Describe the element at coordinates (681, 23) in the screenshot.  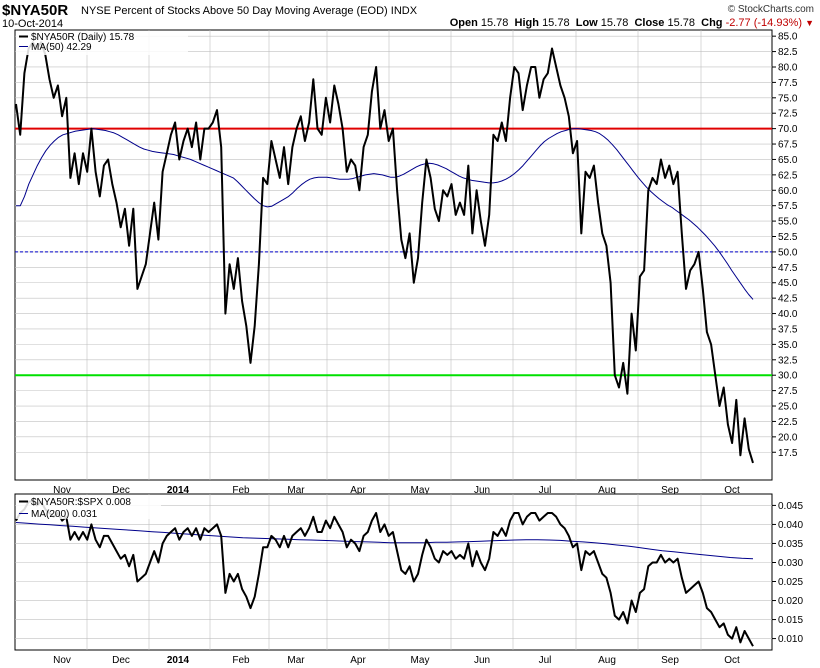
I see `close-value: 15.78` at that location.